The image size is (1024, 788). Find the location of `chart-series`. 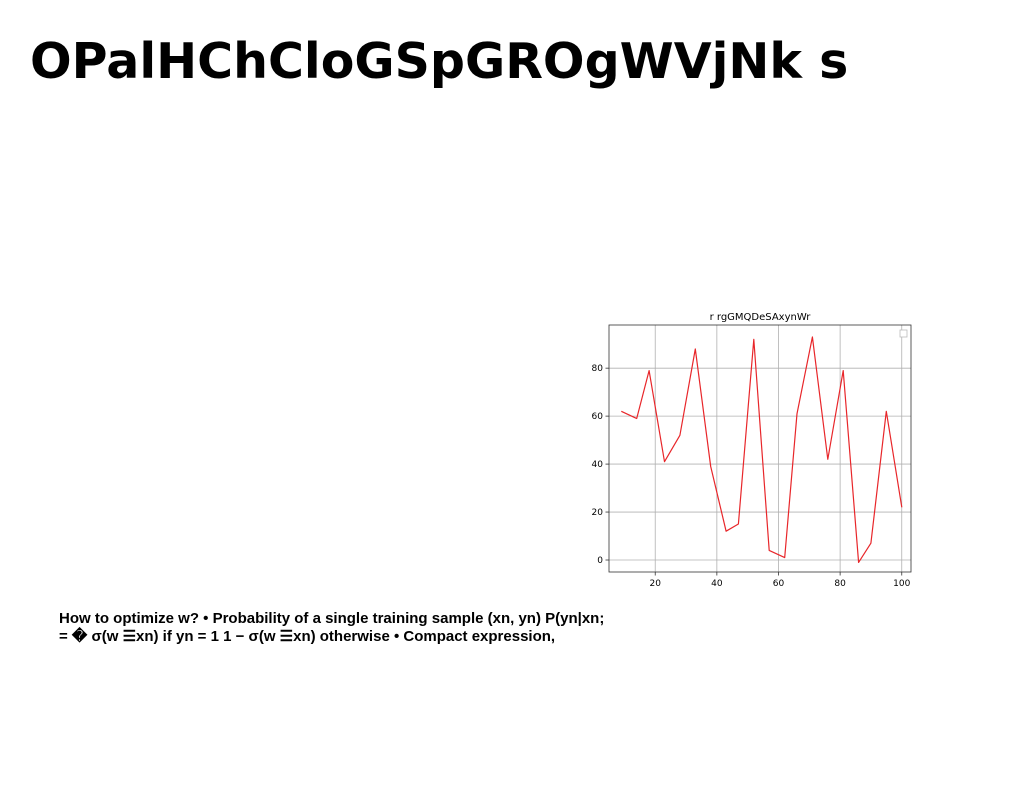

chart-series is located at coordinates (762, 449).